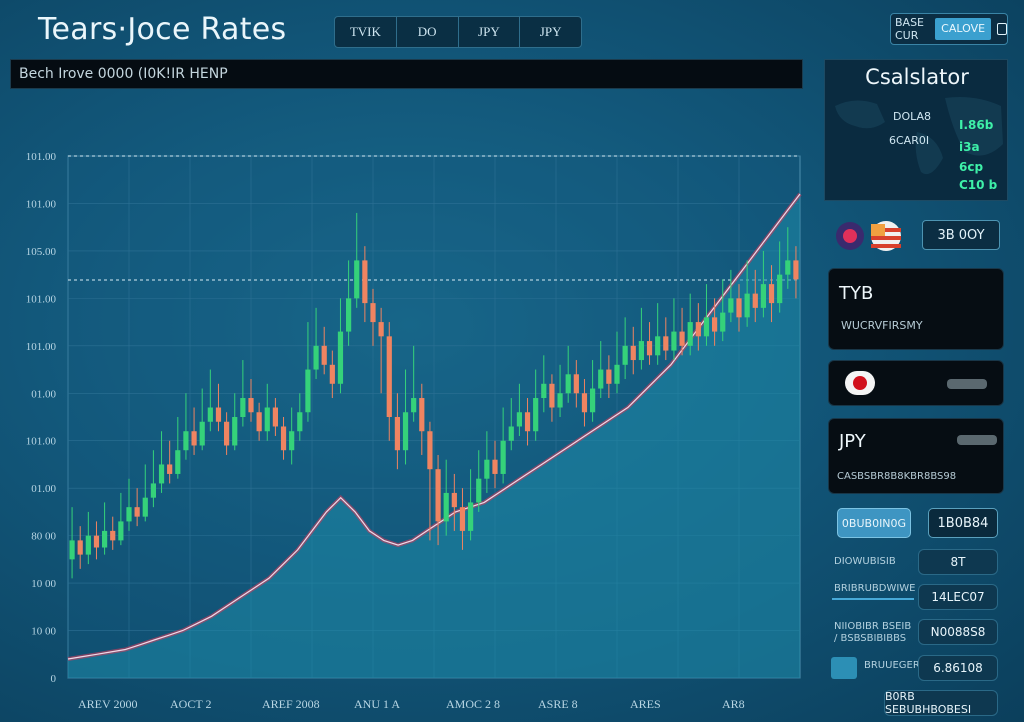  Describe the element at coordinates (123, 74) in the screenshot. I see `ticker-text: Bech Irove 0000 (I0K!IR HENP` at that location.